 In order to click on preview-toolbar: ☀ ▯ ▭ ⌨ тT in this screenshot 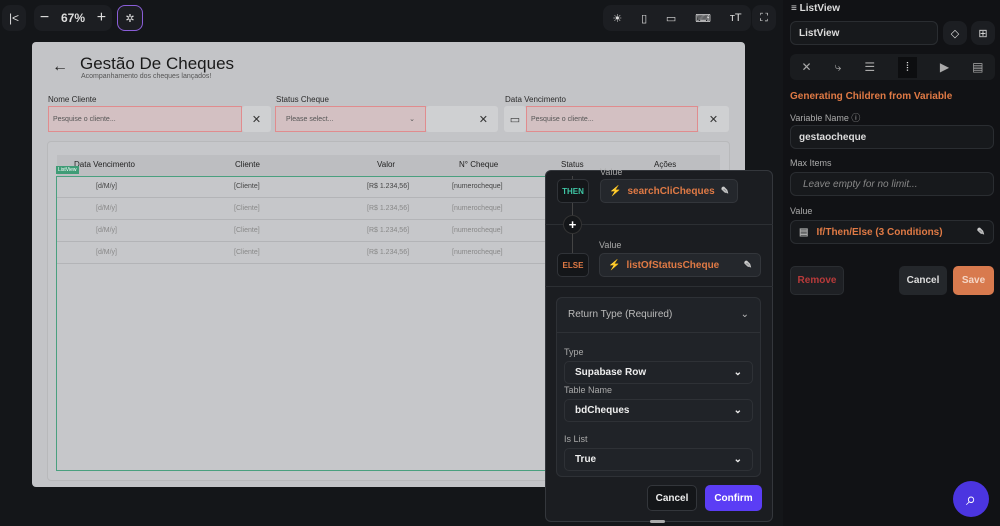, I will do `click(677, 18)`.